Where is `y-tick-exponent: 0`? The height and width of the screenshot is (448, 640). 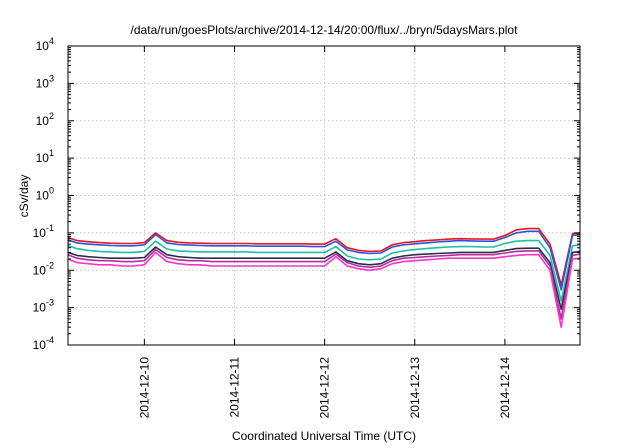
y-tick-exponent: 0 is located at coordinates (51, 191).